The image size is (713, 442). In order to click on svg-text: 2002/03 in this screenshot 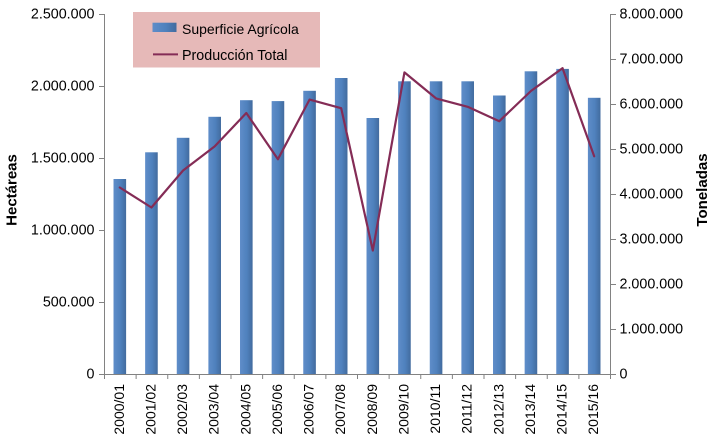, I will do `click(182, 409)`.